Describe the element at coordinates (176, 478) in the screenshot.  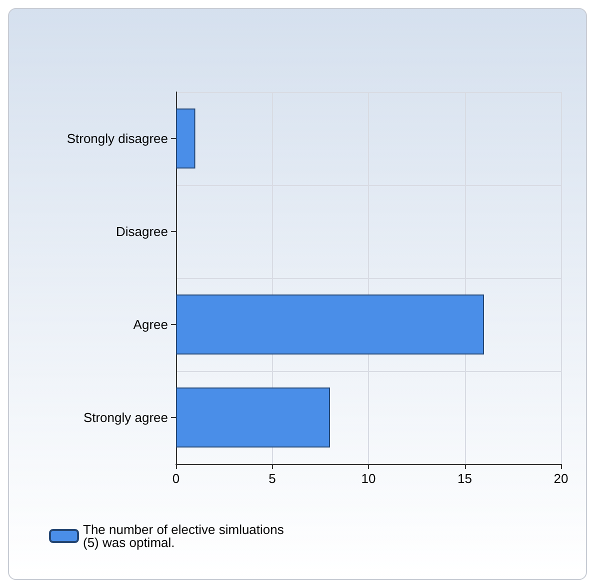
I see `x-tick-label: 0` at that location.